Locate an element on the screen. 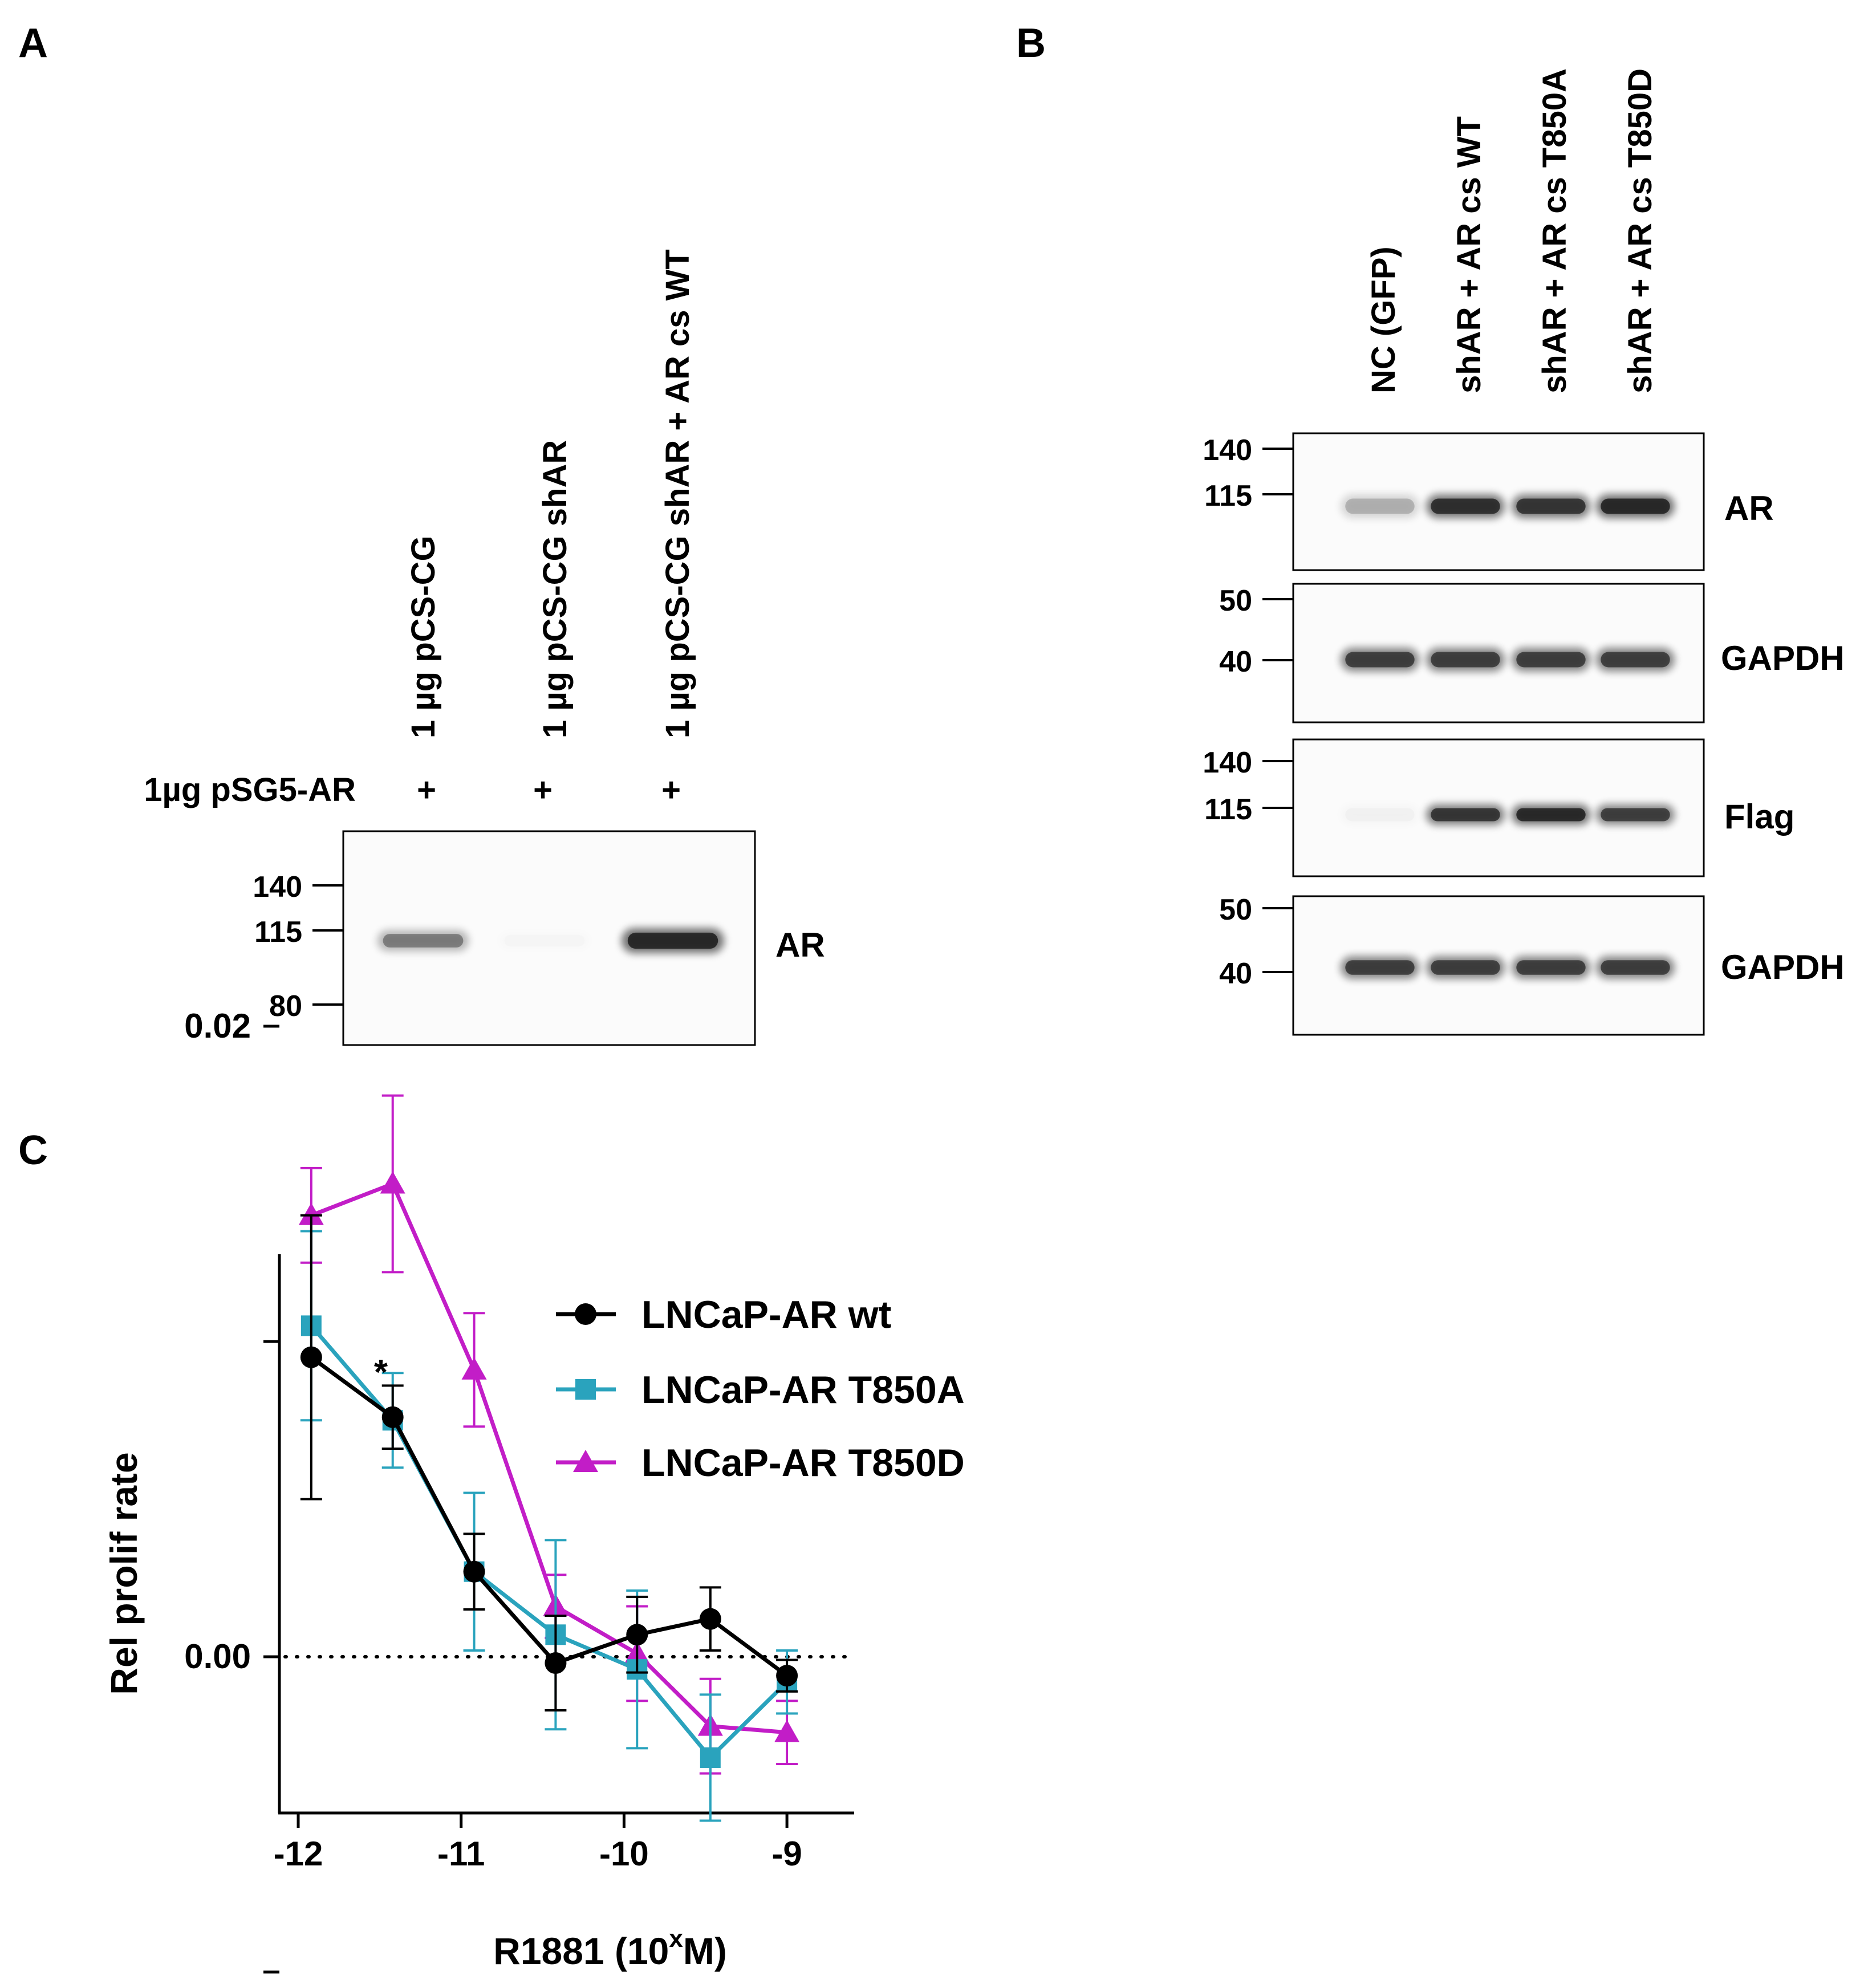 The image size is (1860, 1988). chart-x-axis-label-end: M) is located at coordinates (705, 1951).